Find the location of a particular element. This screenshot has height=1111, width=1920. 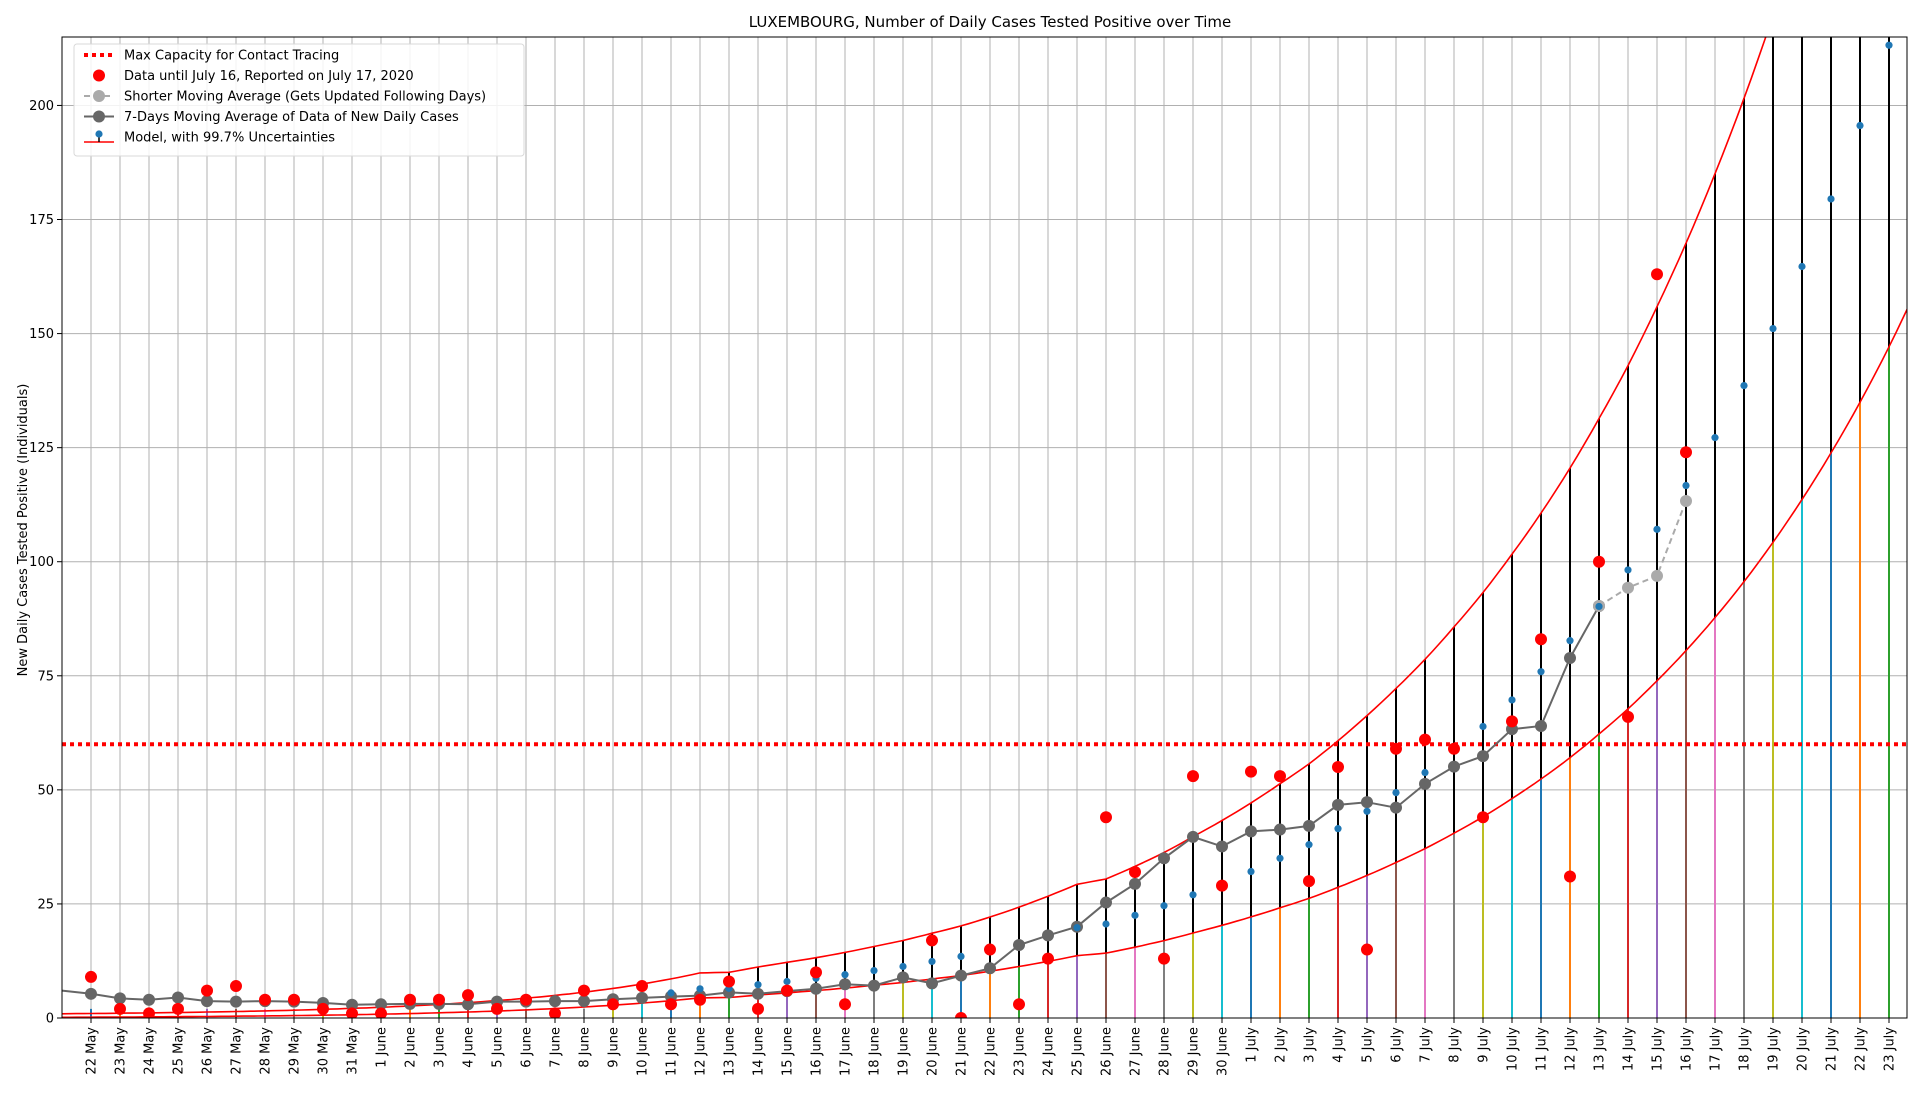

x-tick-label: 19 June is located at coordinates (904, 1051).